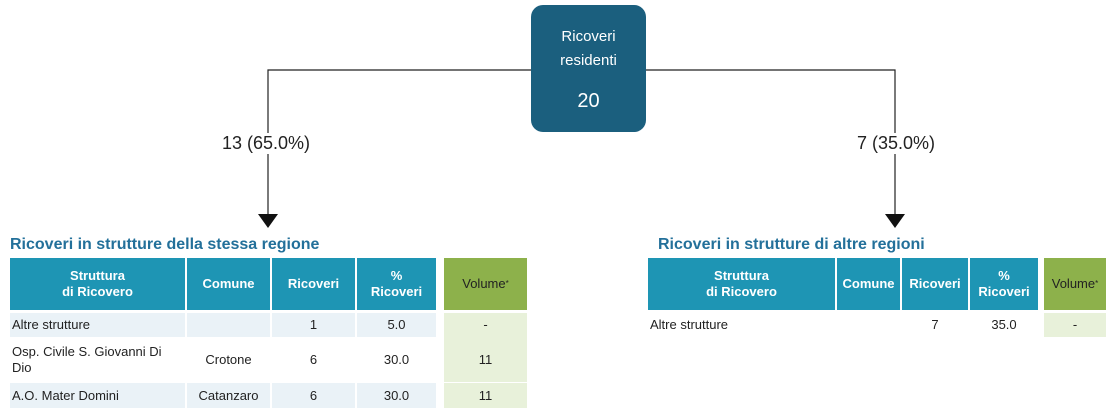 Image resolution: width=1106 pixels, height=408 pixels. I want to click on table-cell: 7, so click(935, 325).